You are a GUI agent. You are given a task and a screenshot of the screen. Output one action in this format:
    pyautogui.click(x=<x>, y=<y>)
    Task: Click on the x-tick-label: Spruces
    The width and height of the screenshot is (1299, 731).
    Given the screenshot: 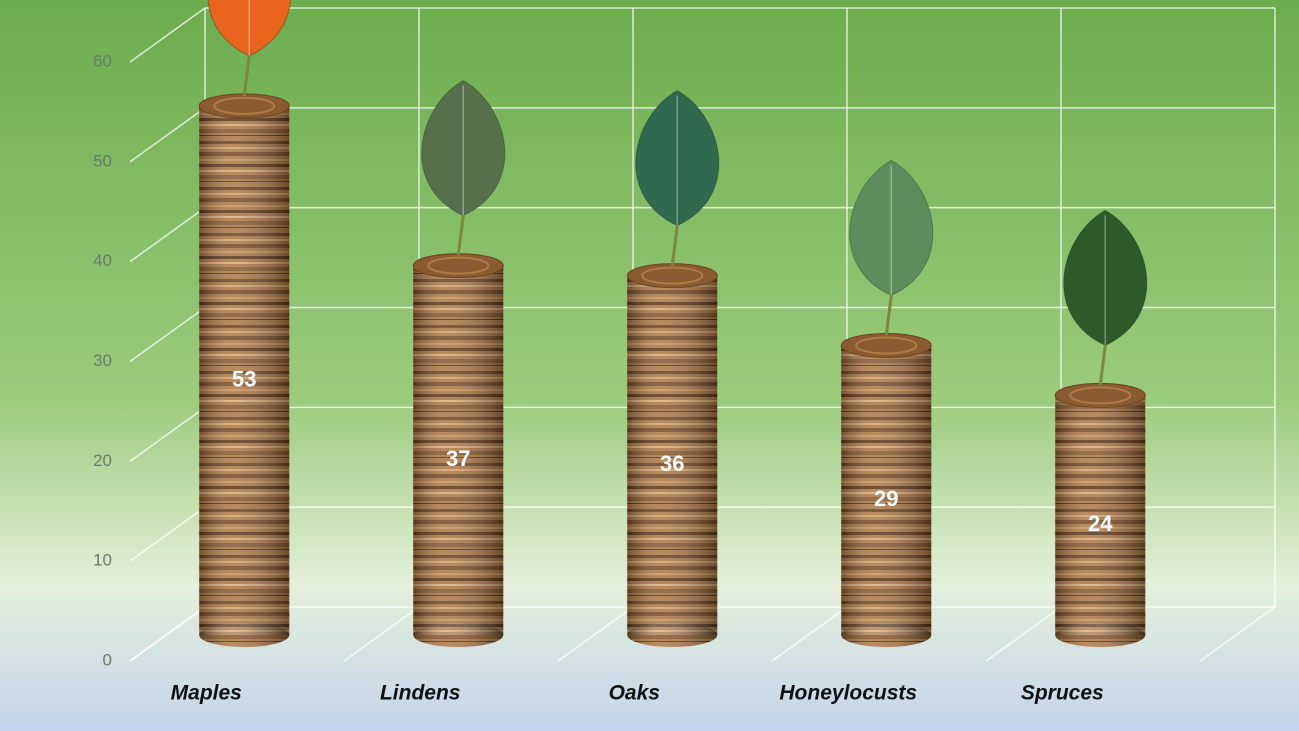 What is the action you would take?
    pyautogui.click(x=1062, y=693)
    